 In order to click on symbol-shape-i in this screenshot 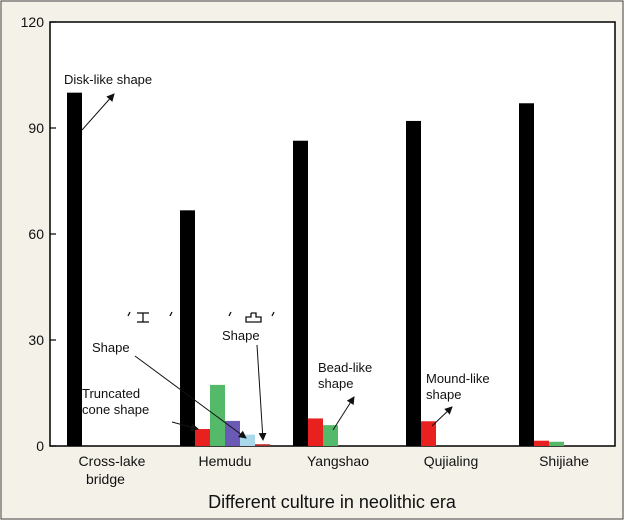, I will do `click(150, 317)`.